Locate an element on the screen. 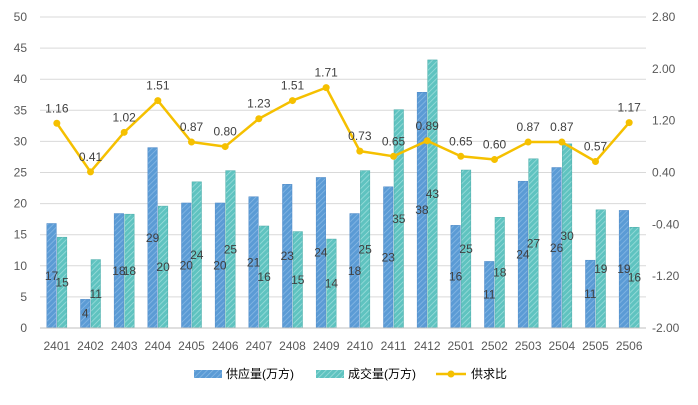 The width and height of the screenshot is (698, 405). y-left-tick-label: 5 is located at coordinates (23, 297).